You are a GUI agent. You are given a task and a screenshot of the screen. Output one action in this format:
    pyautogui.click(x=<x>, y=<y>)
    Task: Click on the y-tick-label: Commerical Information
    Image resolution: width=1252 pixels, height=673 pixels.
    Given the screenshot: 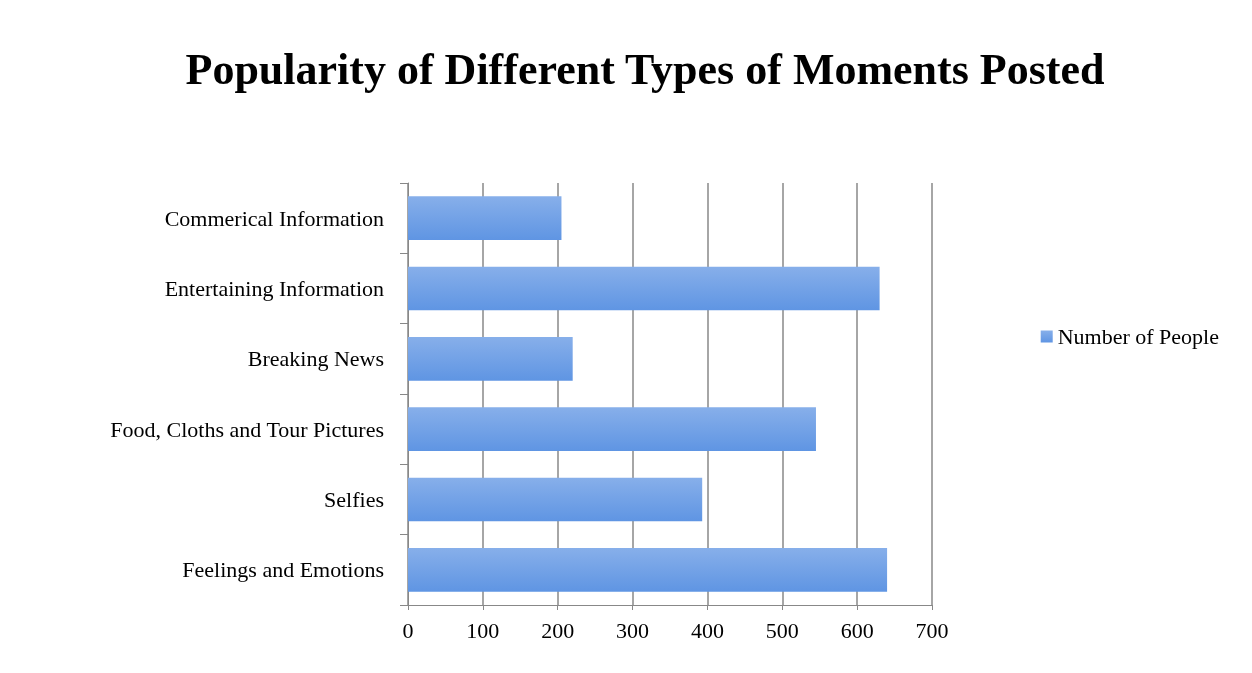 What is the action you would take?
    pyautogui.click(x=274, y=218)
    